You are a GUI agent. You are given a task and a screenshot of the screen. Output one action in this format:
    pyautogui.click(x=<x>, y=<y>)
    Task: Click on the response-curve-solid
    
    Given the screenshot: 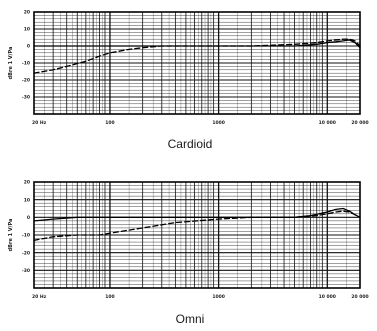 What is the action you would take?
    pyautogui.click(x=197, y=44)
    